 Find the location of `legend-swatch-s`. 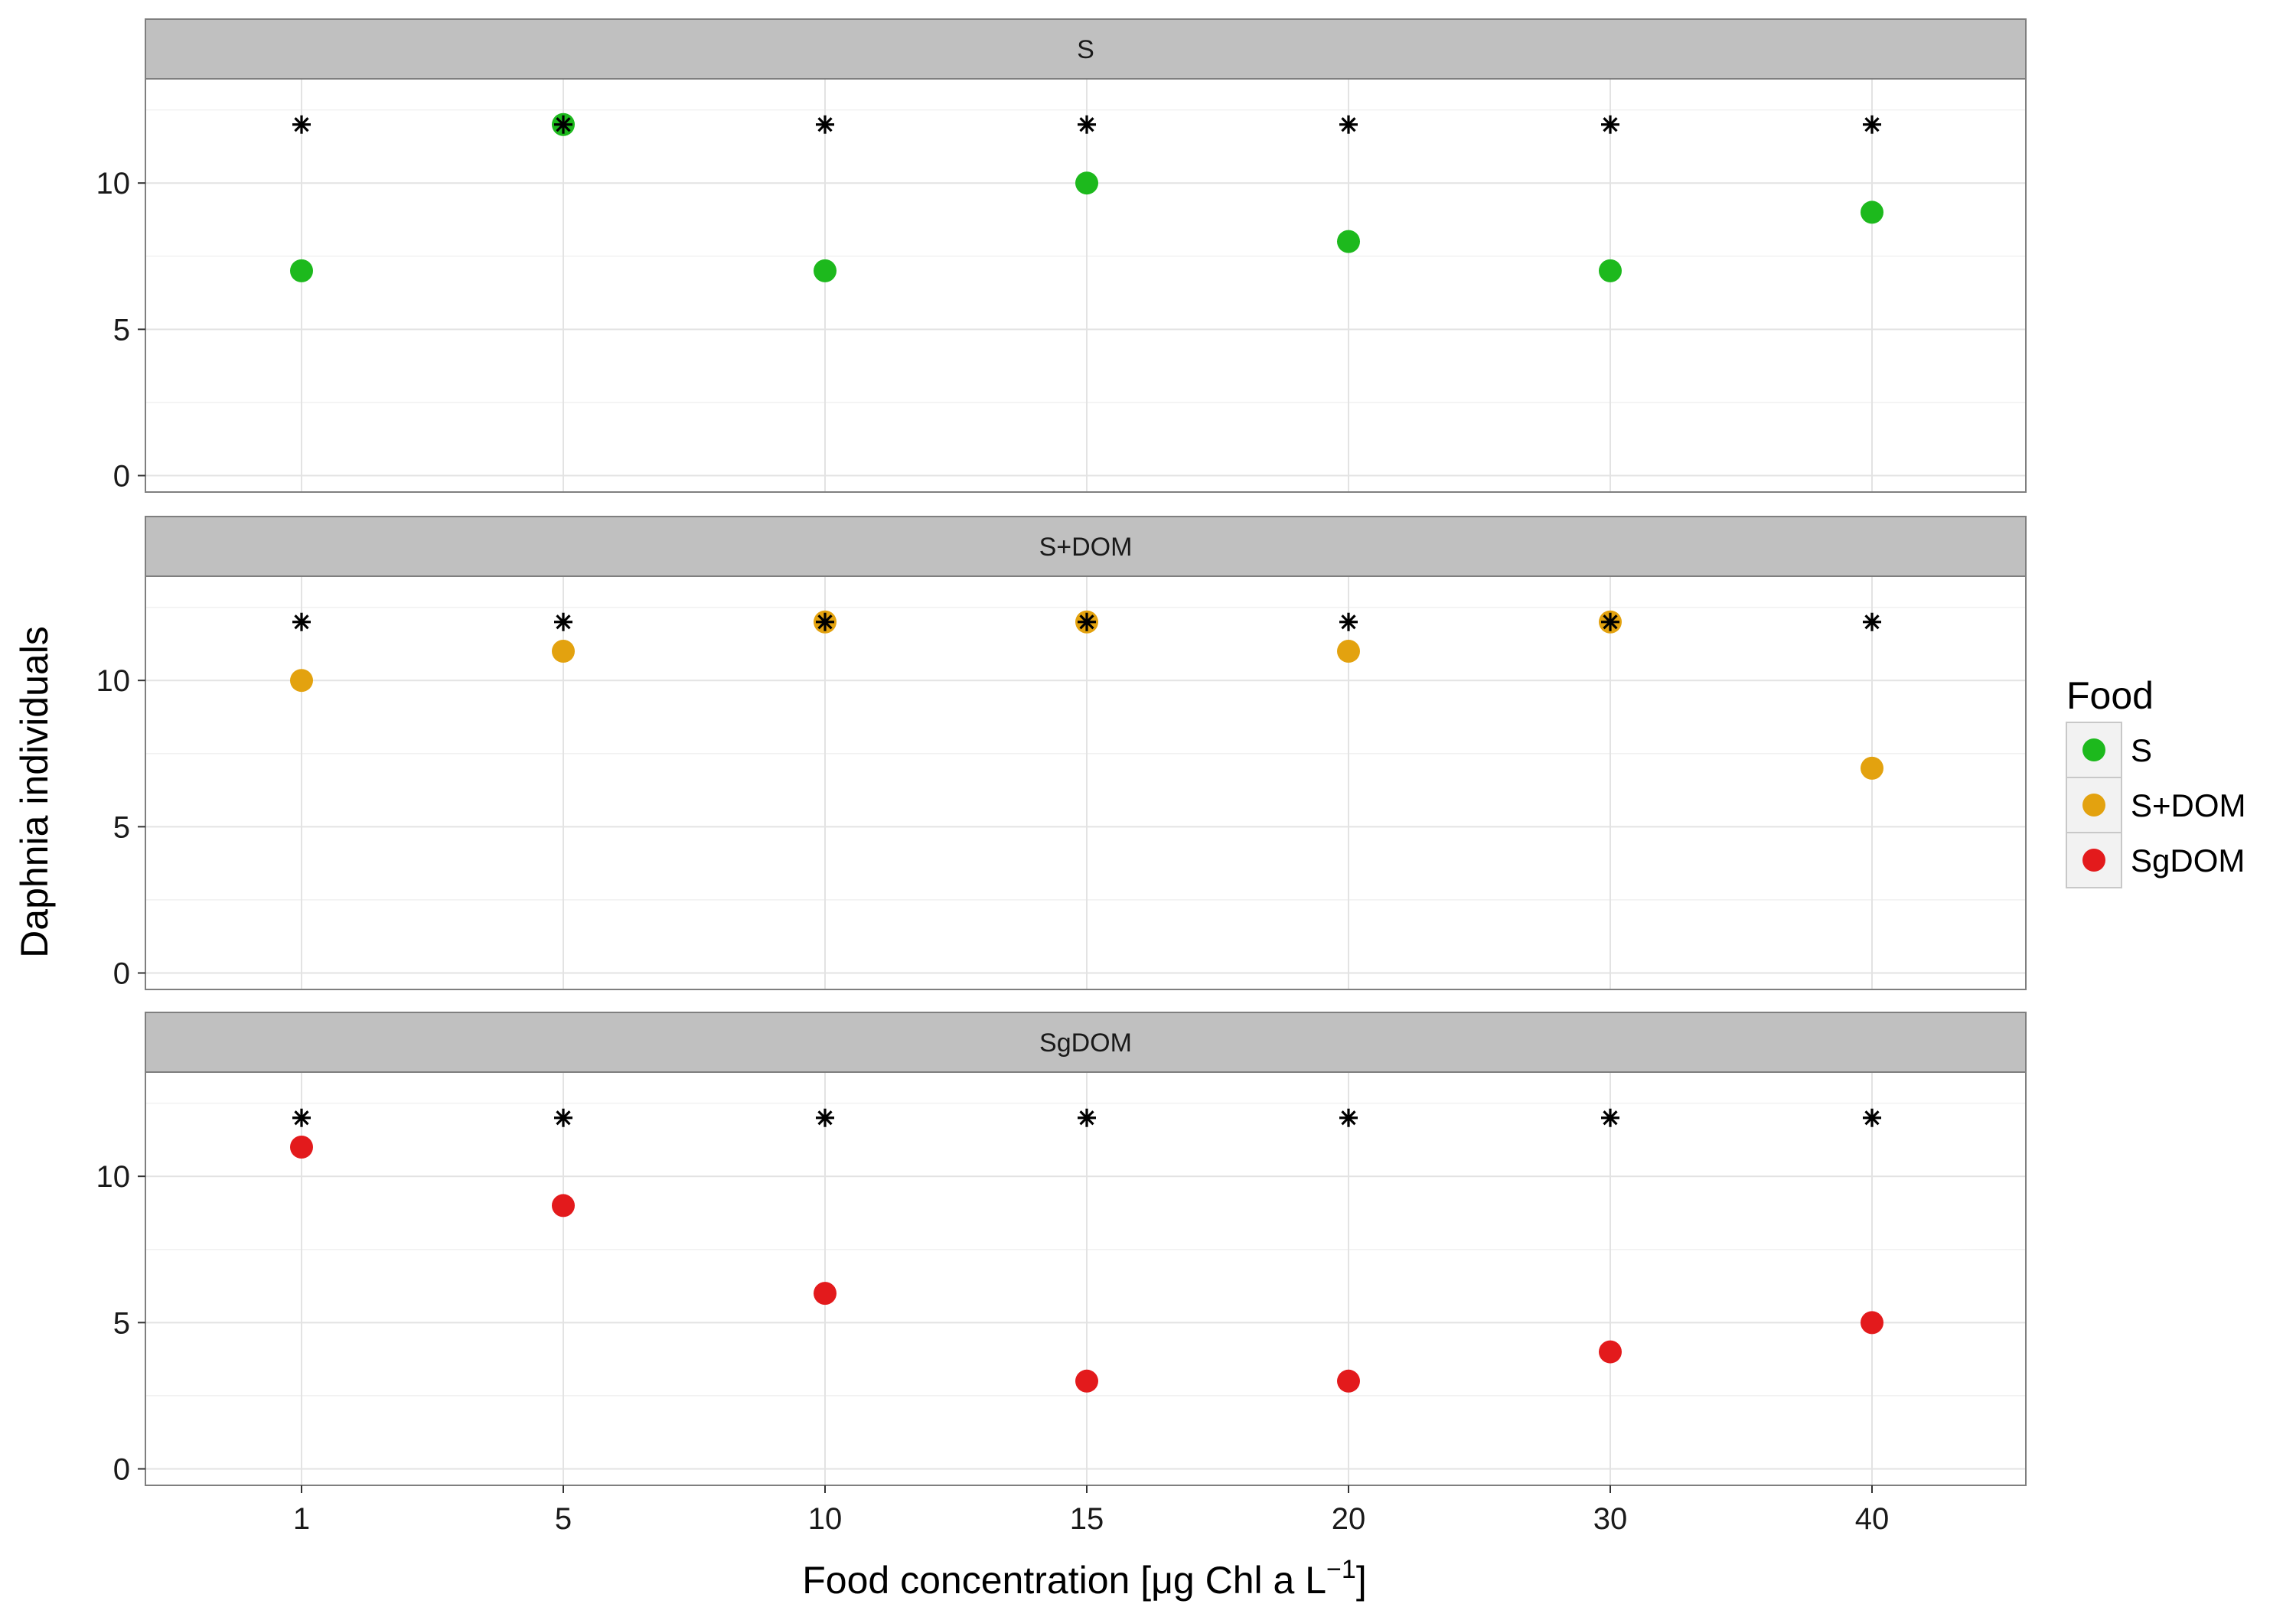

legend-swatch-s is located at coordinates (2093, 750).